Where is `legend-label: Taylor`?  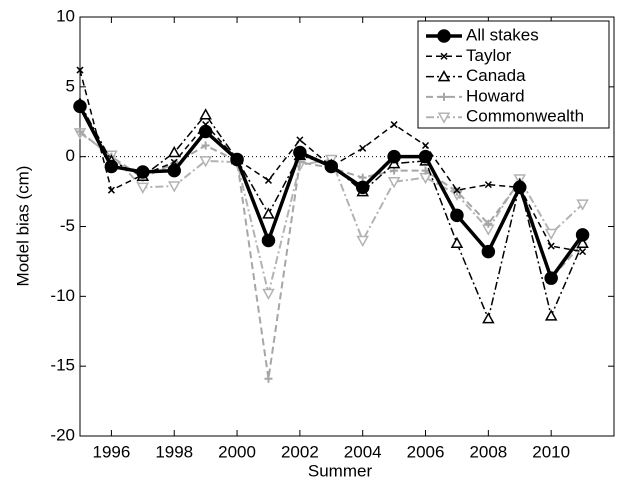
legend-label: Taylor is located at coordinates (489, 55).